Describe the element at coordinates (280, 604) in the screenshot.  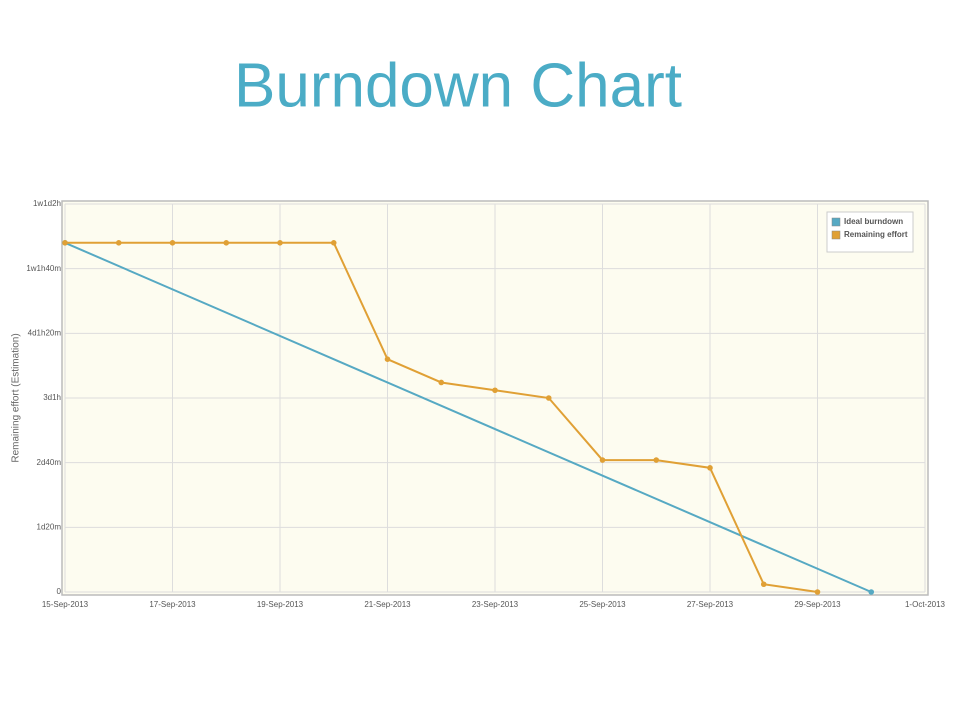
I see `x-tick-label: 19-Sep-2013` at that location.